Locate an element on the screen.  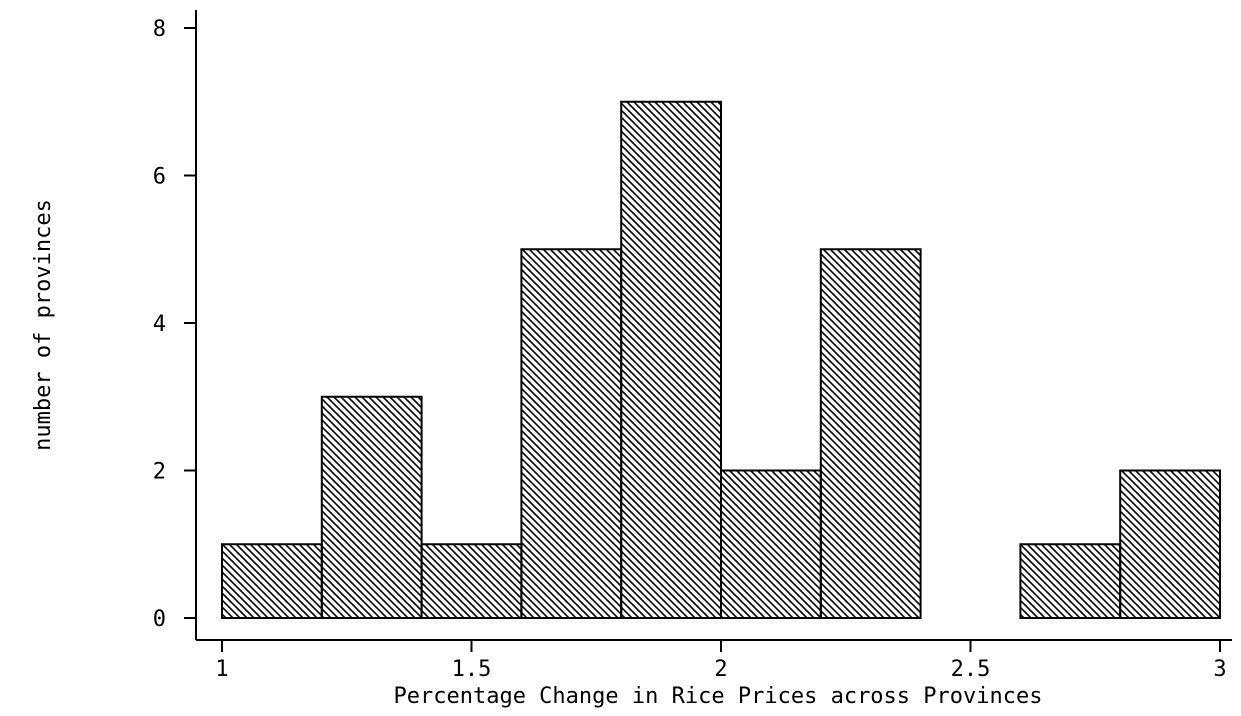
y-axis-title: number of provinces is located at coordinates (43, 325).